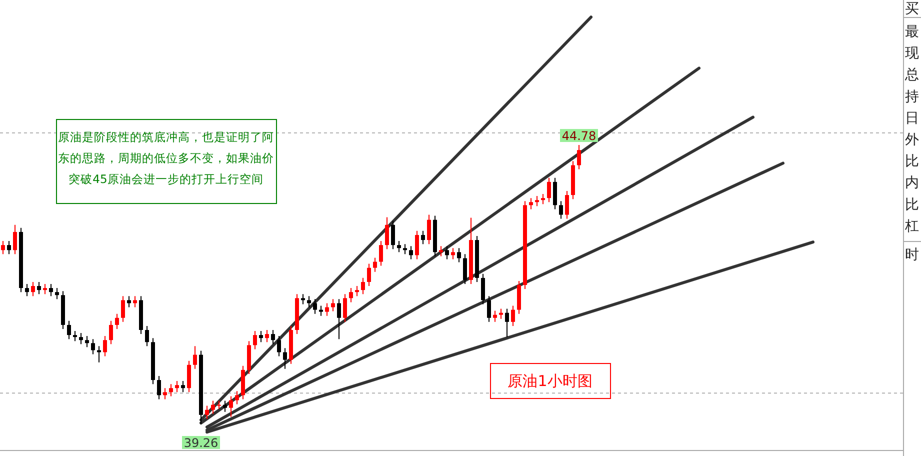  I want to click on text: 外, so click(912, 140).